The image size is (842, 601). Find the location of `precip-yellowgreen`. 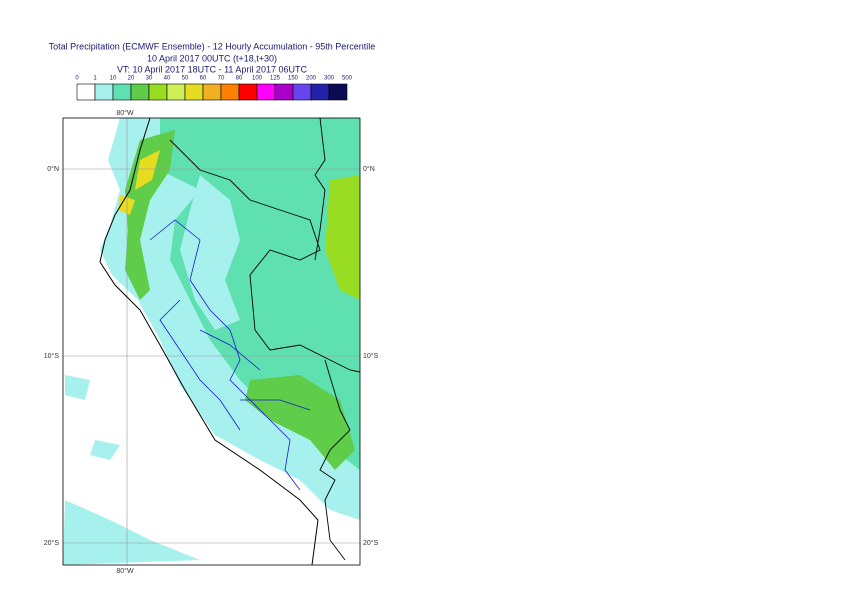

precip-yellowgreen is located at coordinates (342, 237).